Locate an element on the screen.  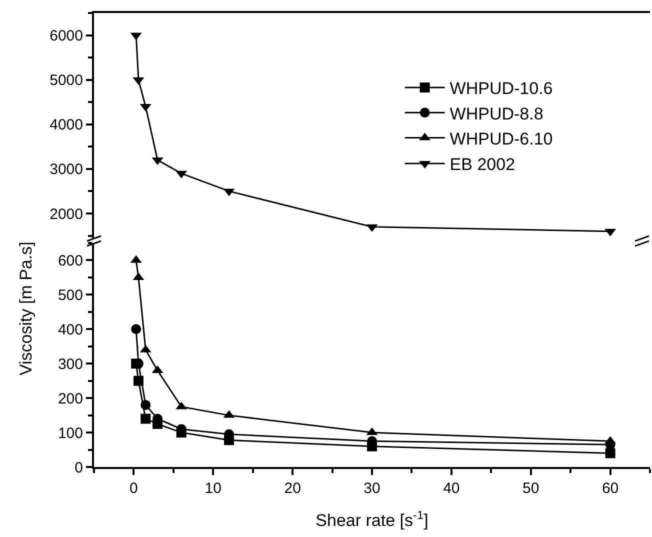
y-tick-label: 3000 is located at coordinates (66, 169).